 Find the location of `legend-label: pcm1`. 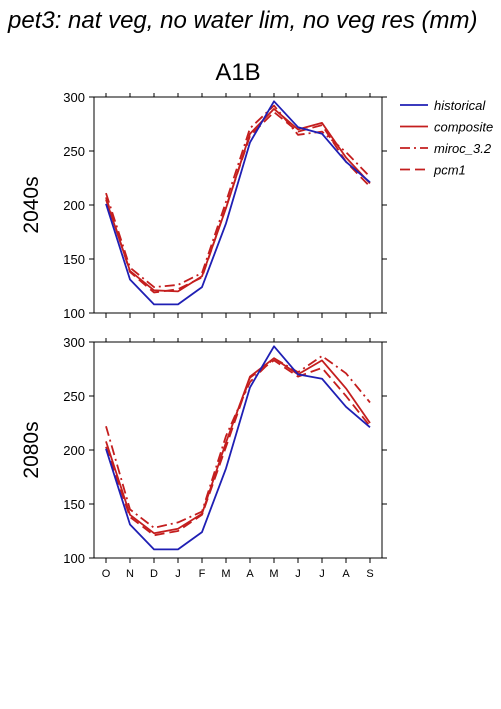

legend-label: pcm1 is located at coordinates (449, 170).